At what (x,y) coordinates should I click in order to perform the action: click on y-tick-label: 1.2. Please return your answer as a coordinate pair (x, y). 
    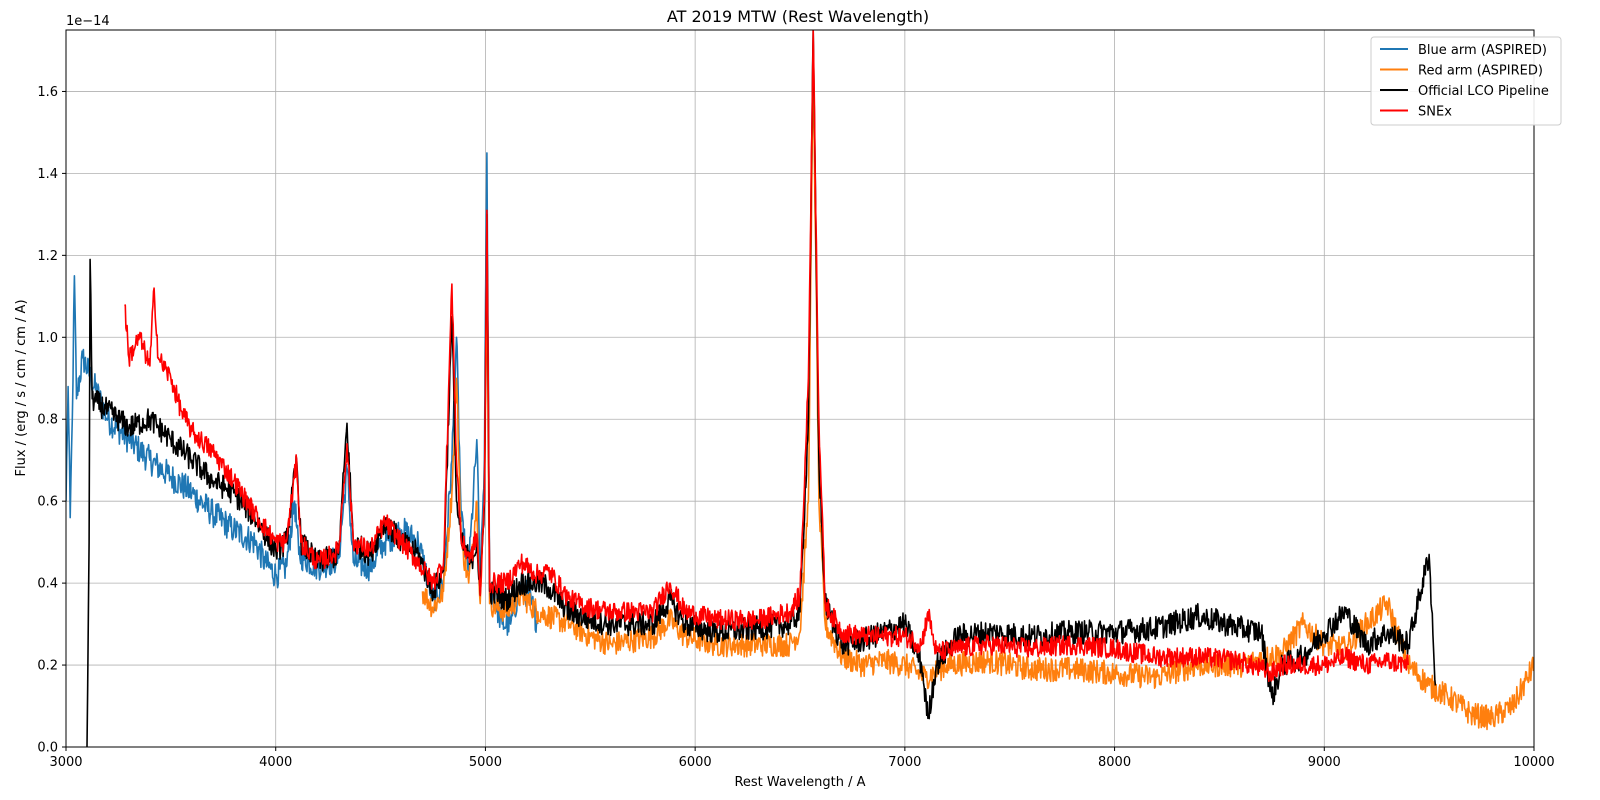
    Looking at the image, I should click on (47, 256).